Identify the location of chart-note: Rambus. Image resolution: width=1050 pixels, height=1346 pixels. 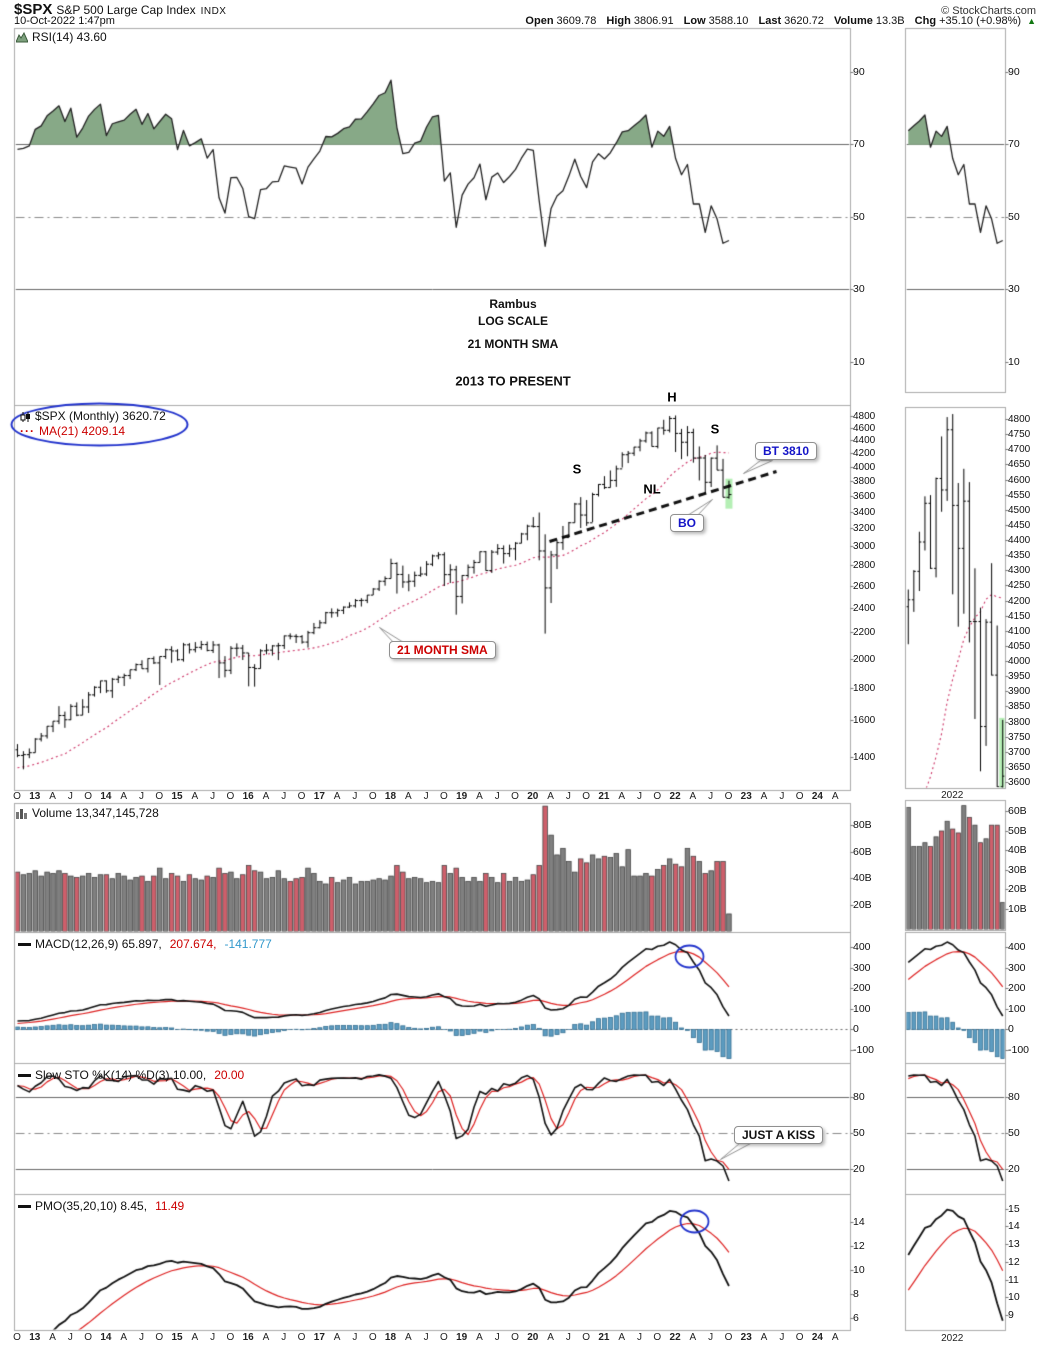
(513, 304).